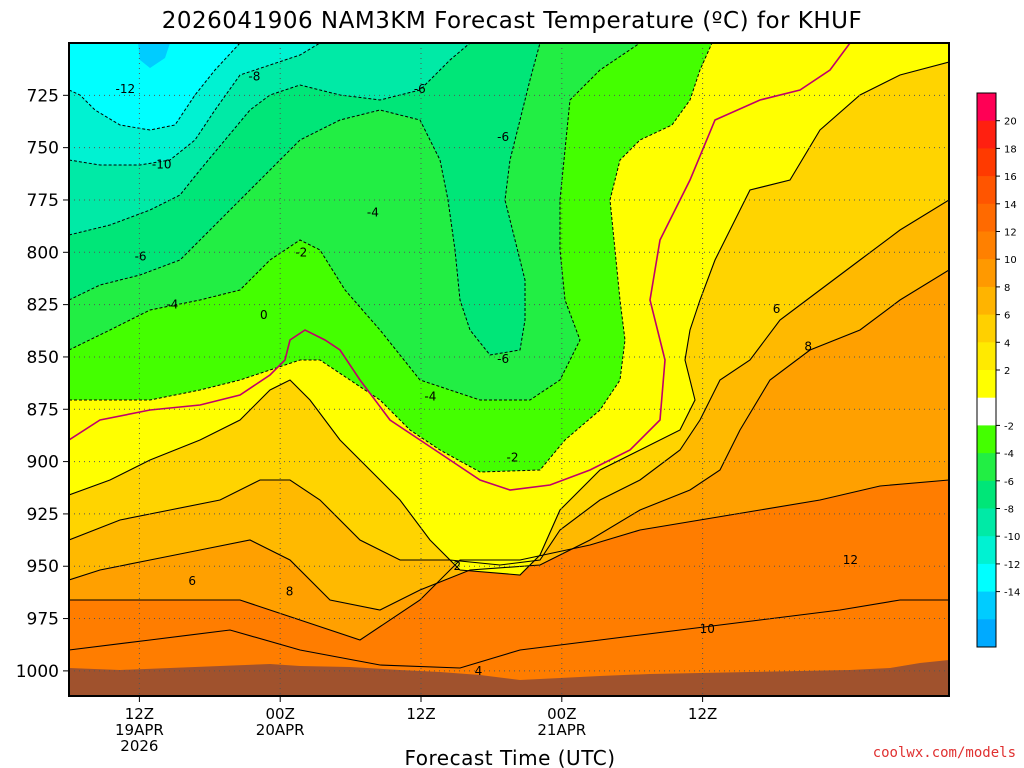  I want to click on y-tick-label: 950, so click(43, 567).